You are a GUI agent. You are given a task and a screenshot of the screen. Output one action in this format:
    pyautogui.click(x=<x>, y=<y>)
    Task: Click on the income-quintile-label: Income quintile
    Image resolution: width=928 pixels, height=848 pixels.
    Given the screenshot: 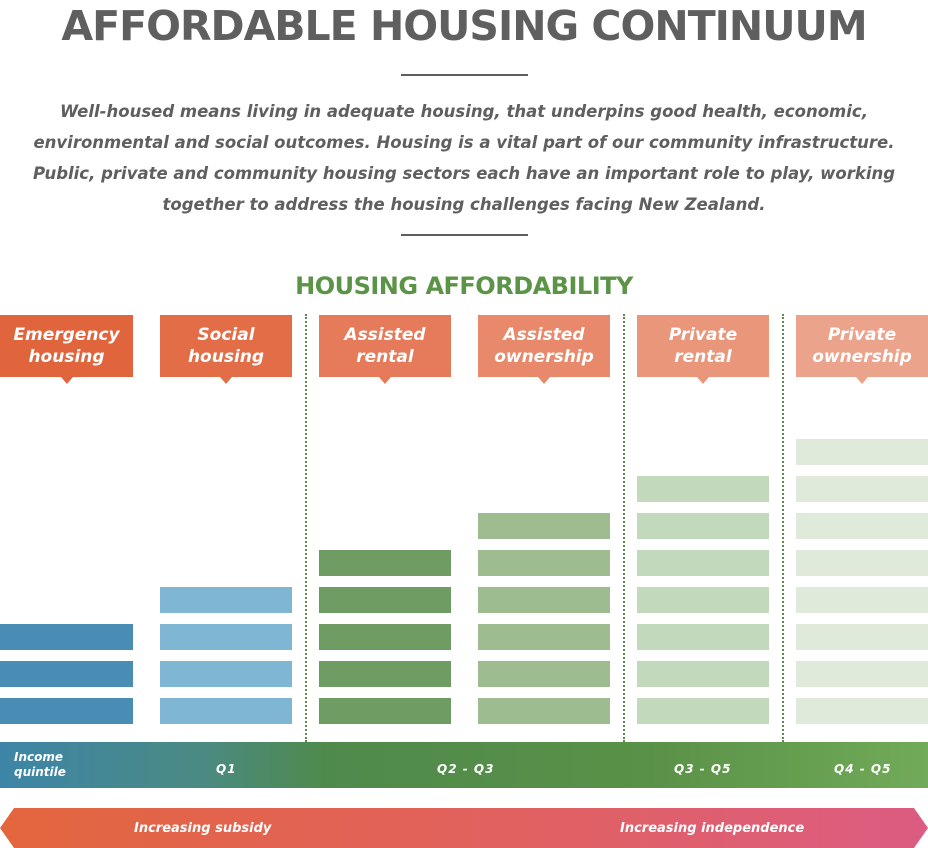 What is the action you would take?
    pyautogui.click(x=40, y=764)
    